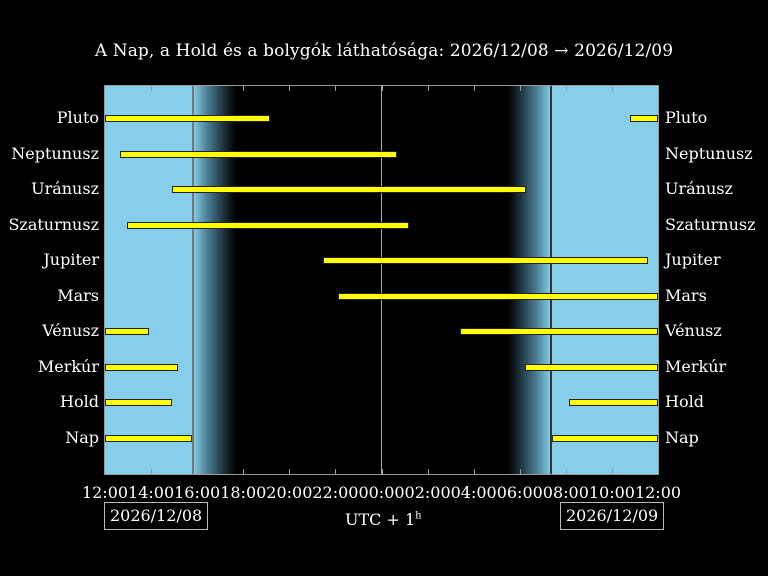 The width and height of the screenshot is (768, 576). Describe the element at coordinates (709, 153) in the screenshot. I see `row-label-right: Neptunusz` at that location.